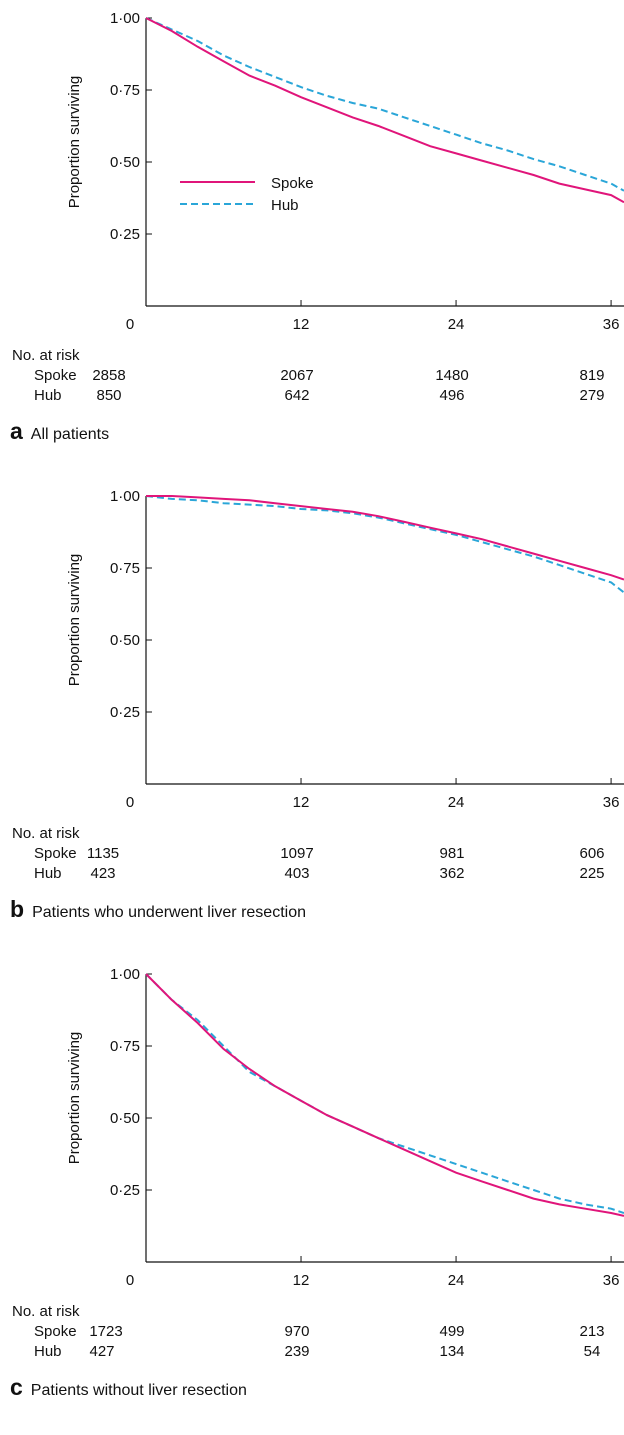  I want to click on risk-value: 970, so click(297, 1331).